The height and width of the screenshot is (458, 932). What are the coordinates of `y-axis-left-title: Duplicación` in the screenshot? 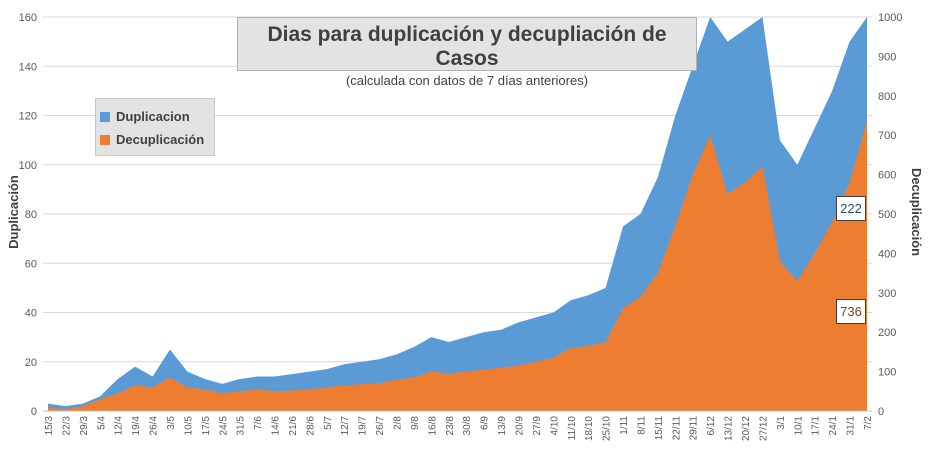 It's located at (13, 212).